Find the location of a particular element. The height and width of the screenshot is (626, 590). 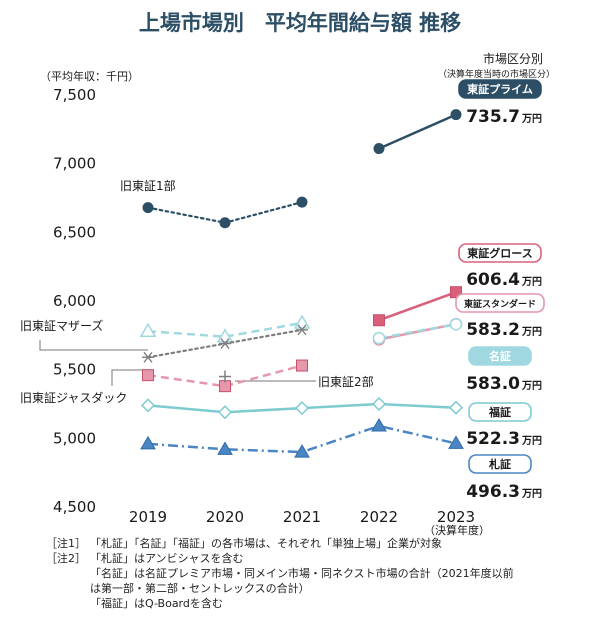

annotation-leaders is located at coordinates (177, 363).